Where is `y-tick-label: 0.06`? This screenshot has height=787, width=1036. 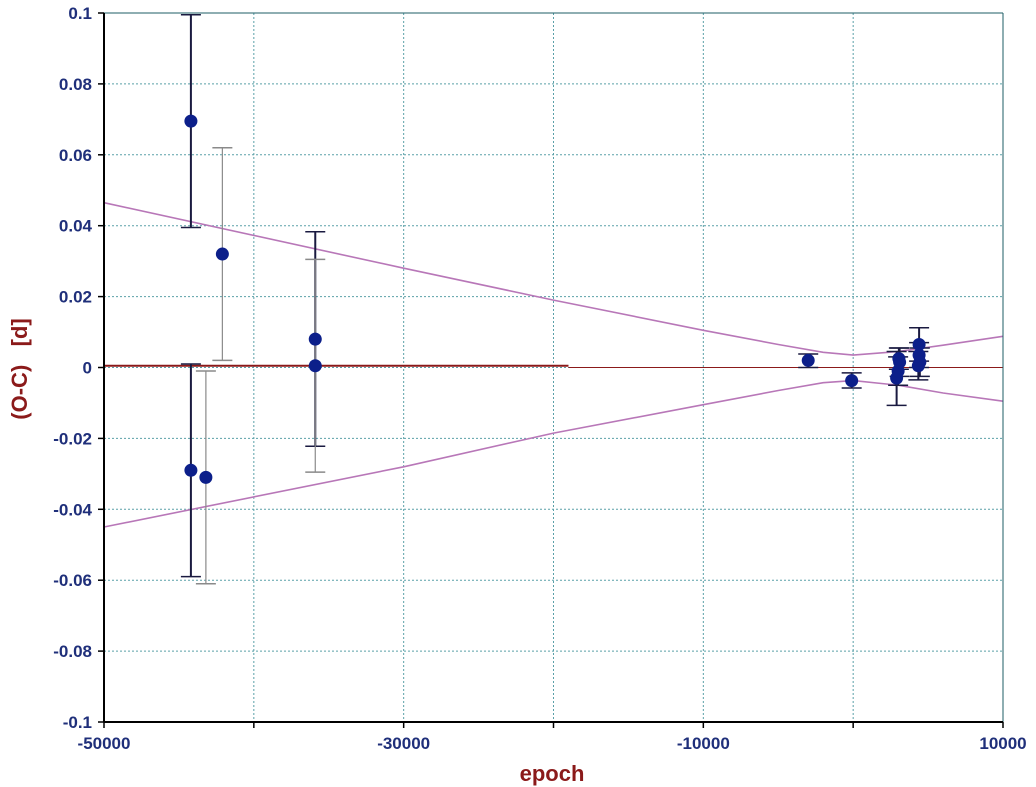
y-tick-label: 0.06 is located at coordinates (75, 155).